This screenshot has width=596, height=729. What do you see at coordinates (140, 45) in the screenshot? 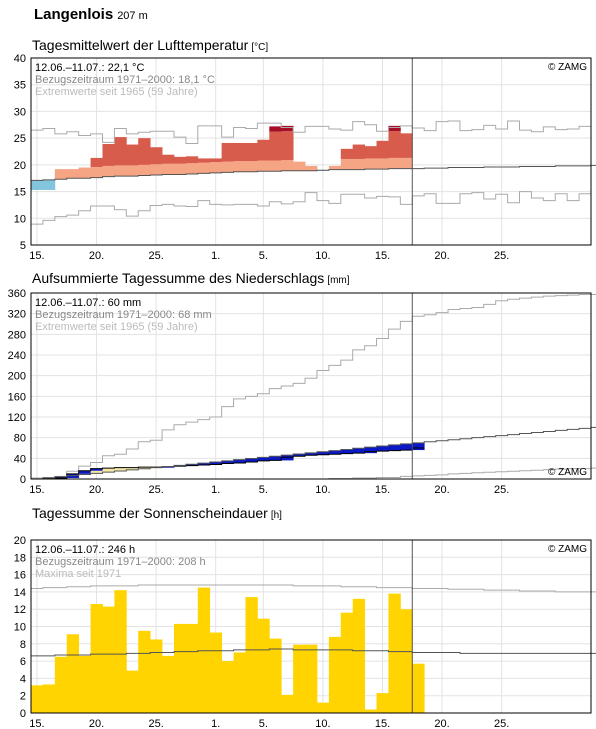
I see `temperature-title-text: Tagesmittelwert der Lufttemperatur` at bounding box center [140, 45].